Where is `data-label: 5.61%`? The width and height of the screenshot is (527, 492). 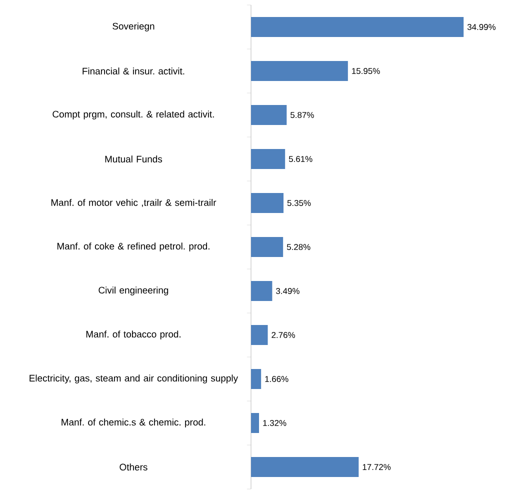
data-label: 5.61% is located at coordinates (300, 159).